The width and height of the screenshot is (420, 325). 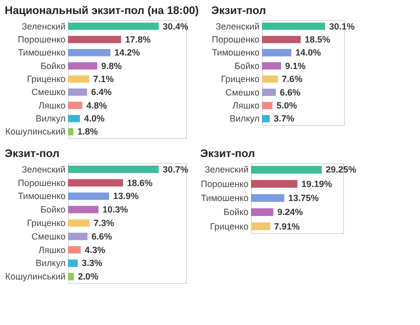 What do you see at coordinates (308, 53) in the screenshot?
I see `data-label: 14.0%` at bounding box center [308, 53].